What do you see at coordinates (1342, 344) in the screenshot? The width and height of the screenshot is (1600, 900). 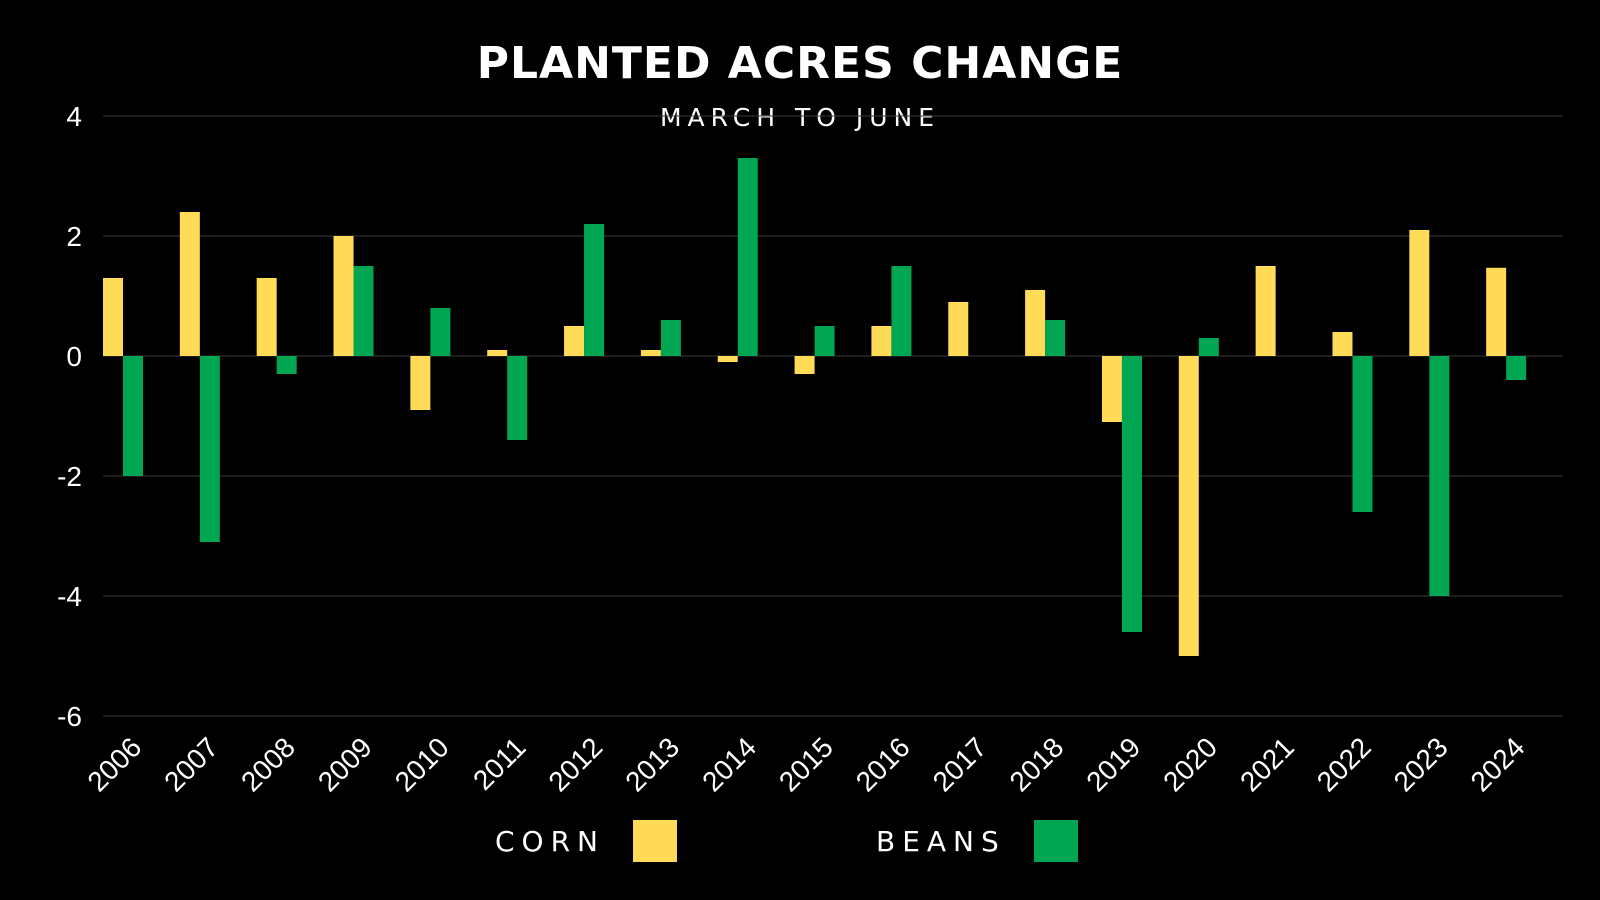 I see `bar-corn-2022` at bounding box center [1342, 344].